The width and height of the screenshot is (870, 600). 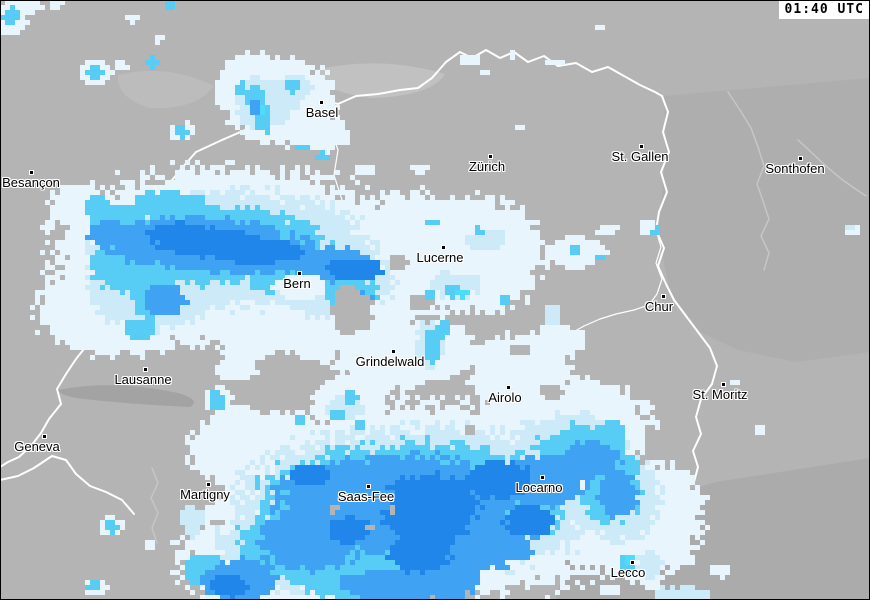 I want to click on city-label: St. Gallen, so click(x=640, y=156).